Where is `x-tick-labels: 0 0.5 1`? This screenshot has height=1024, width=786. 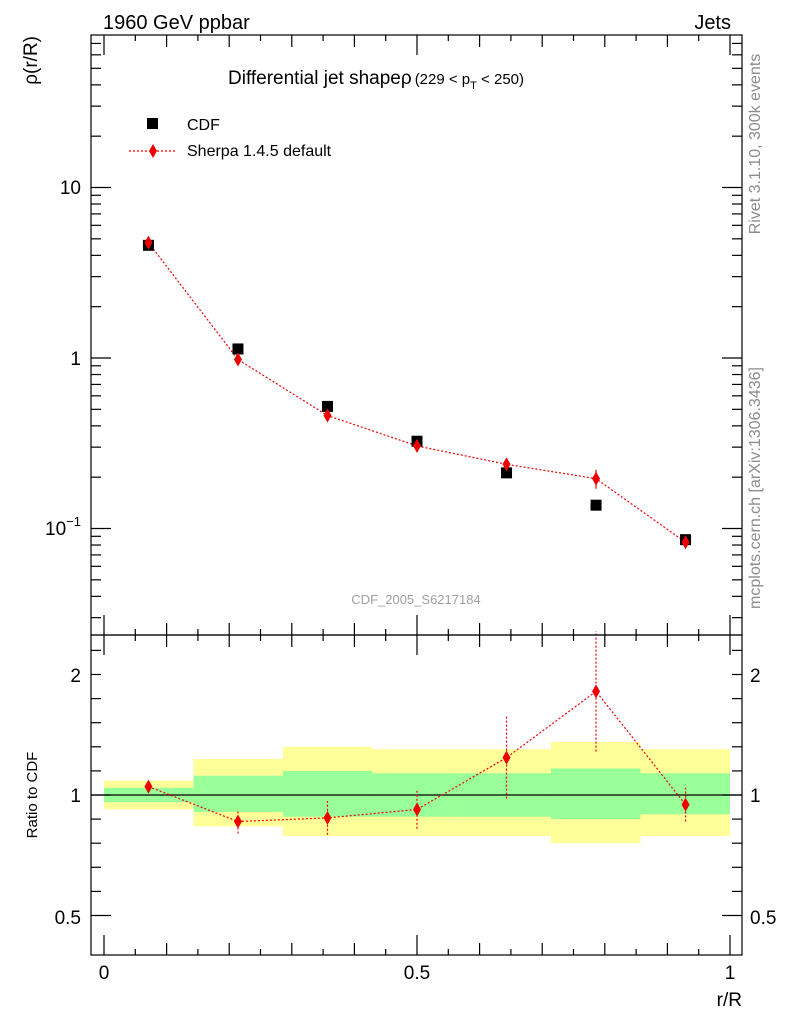 x-tick-labels: 0 0.5 1 is located at coordinates (417, 973).